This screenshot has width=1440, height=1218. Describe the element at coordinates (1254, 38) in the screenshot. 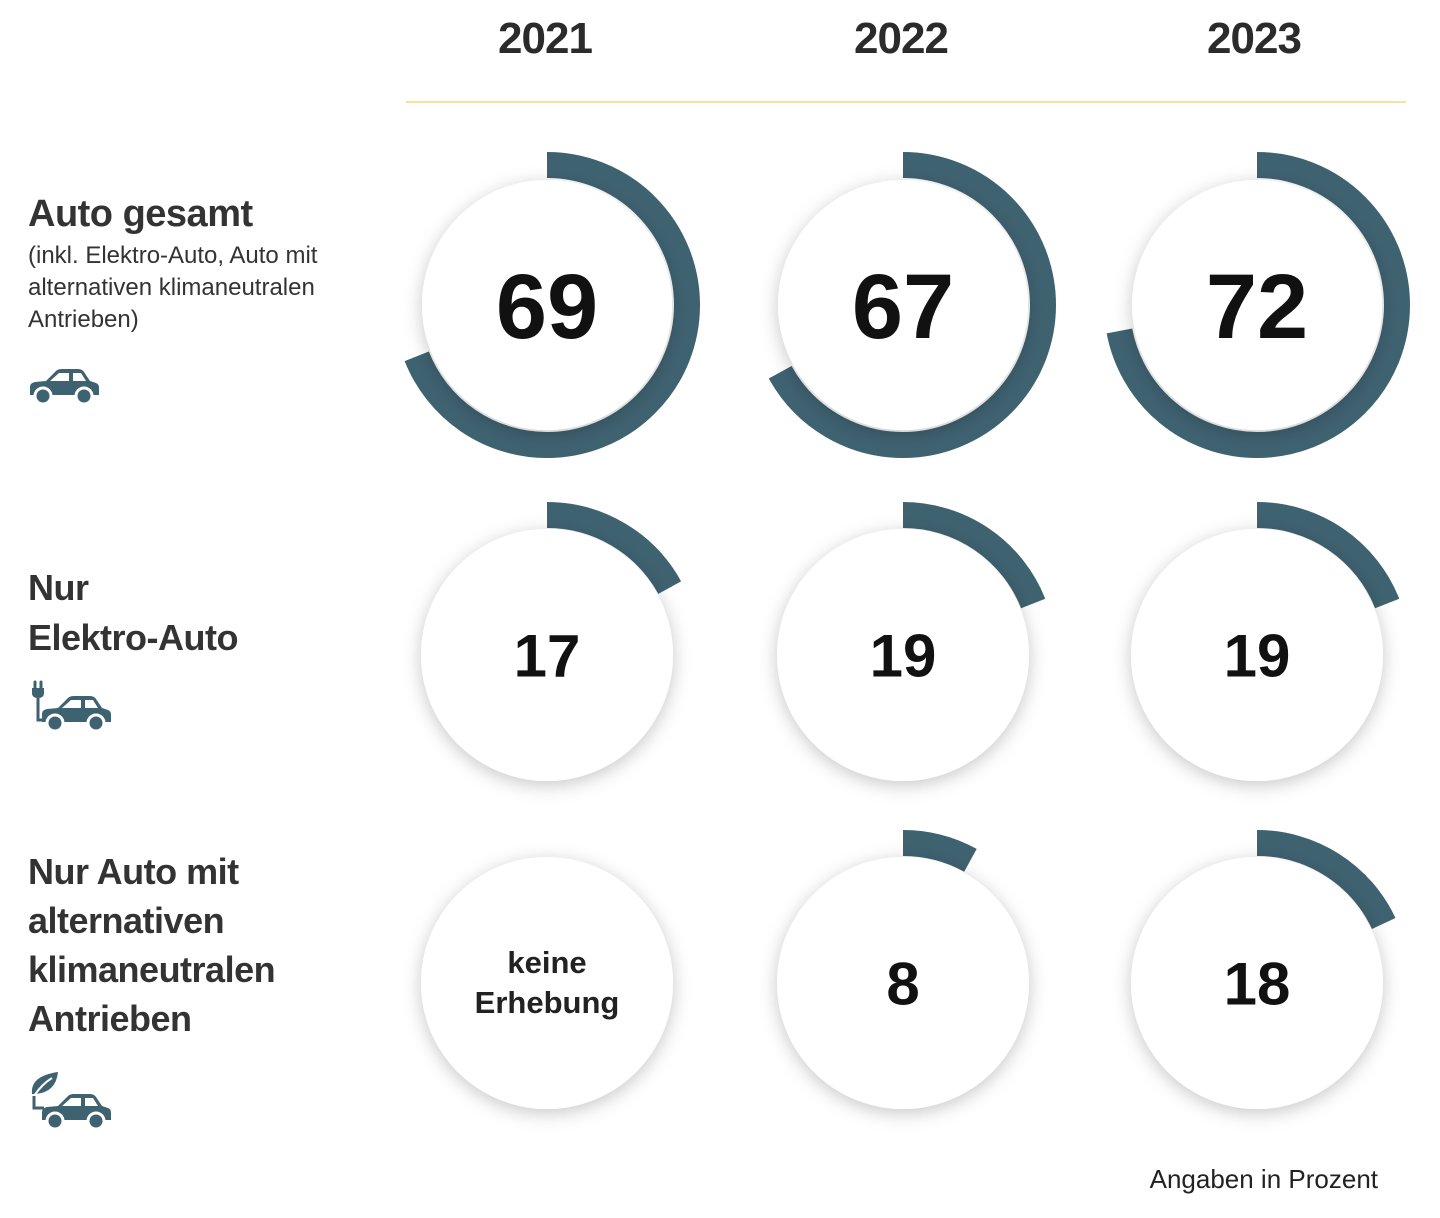

I see `year-header-2023: 2023` at that location.